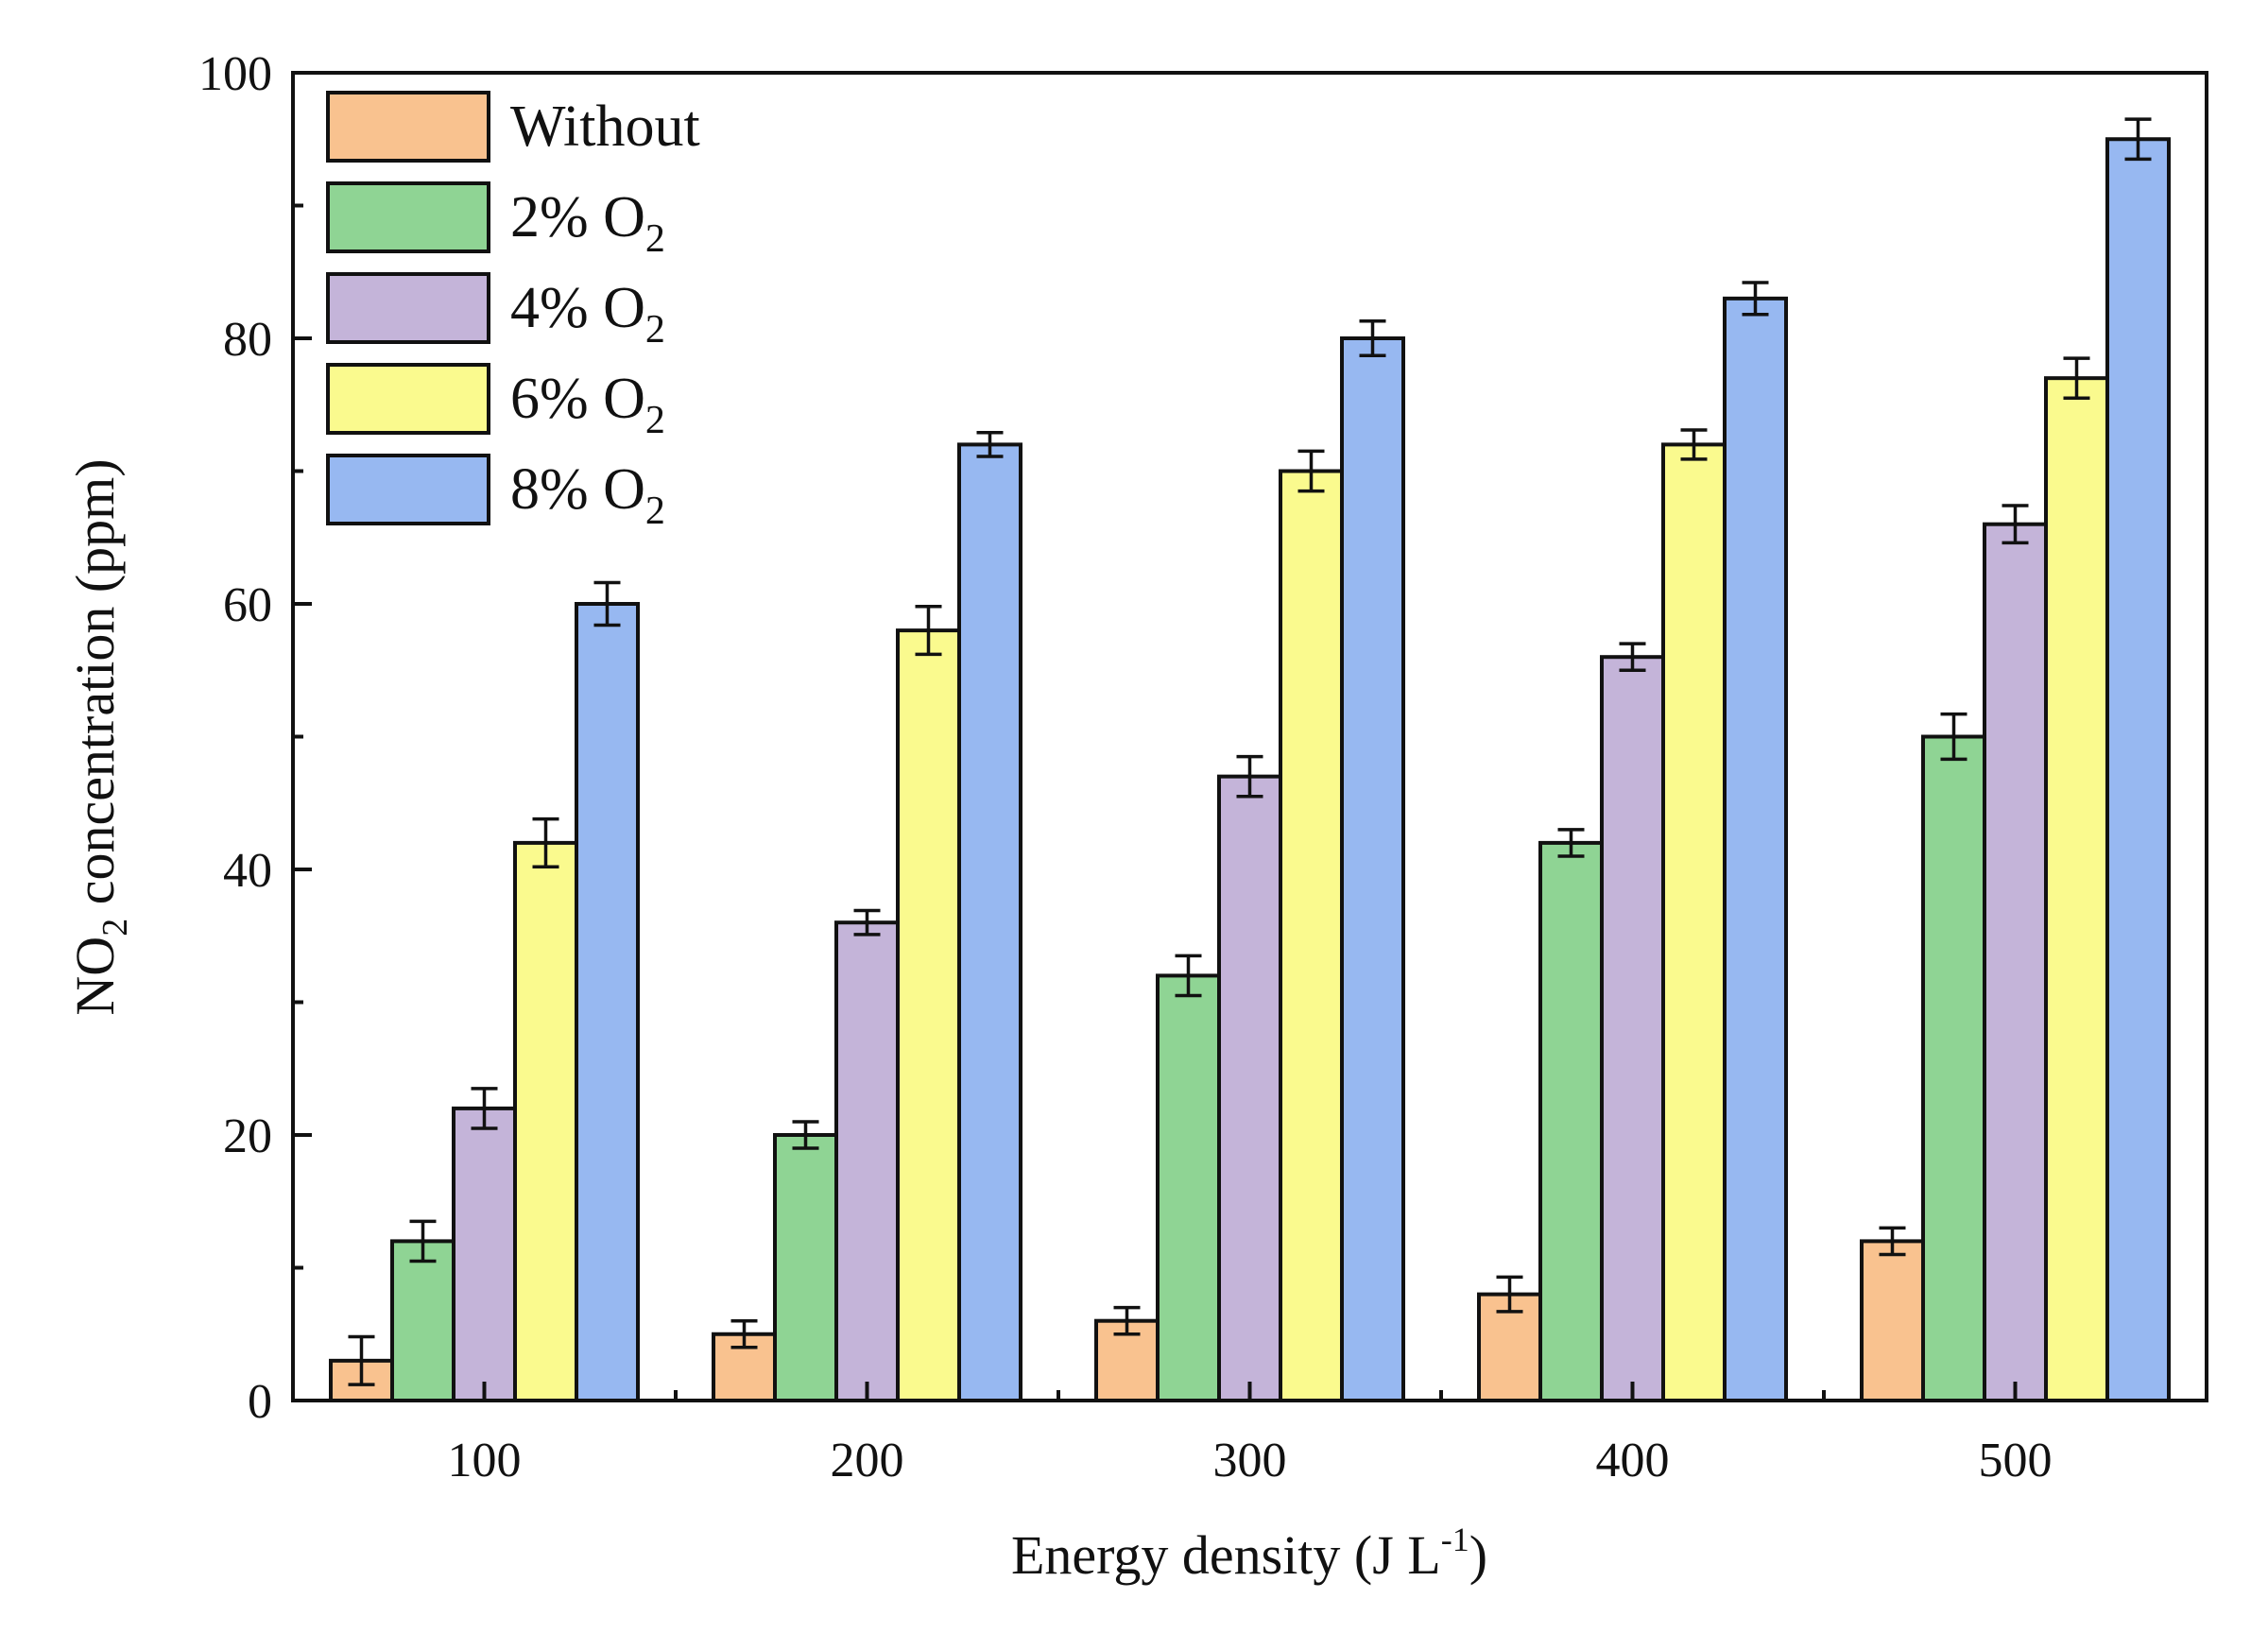 The height and width of the screenshot is (1633, 2268). Describe the element at coordinates (247, 605) in the screenshot. I see `y-tick-label: 60` at that location.